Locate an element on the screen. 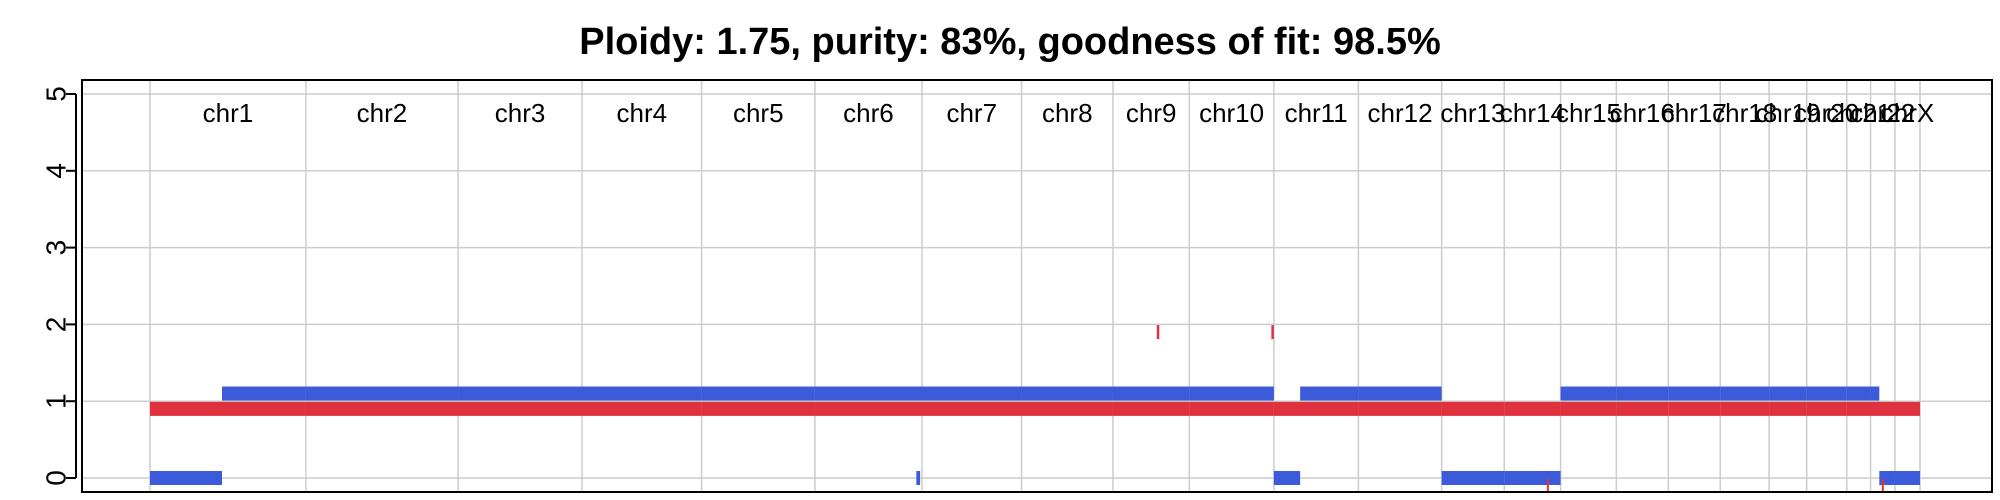  y-tick-label-1: 1 is located at coordinates (56, 401).